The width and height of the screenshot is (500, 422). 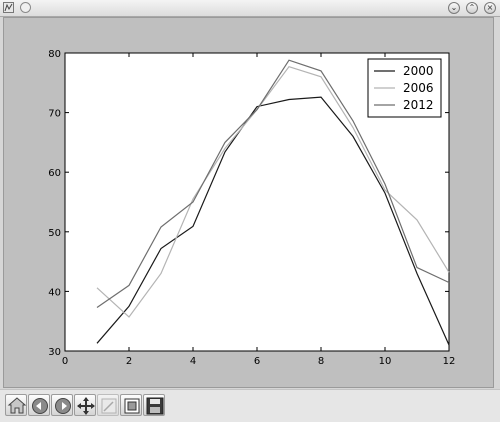 What do you see at coordinates (54, 292) in the screenshot?
I see `y-tick-label: 40` at bounding box center [54, 292].